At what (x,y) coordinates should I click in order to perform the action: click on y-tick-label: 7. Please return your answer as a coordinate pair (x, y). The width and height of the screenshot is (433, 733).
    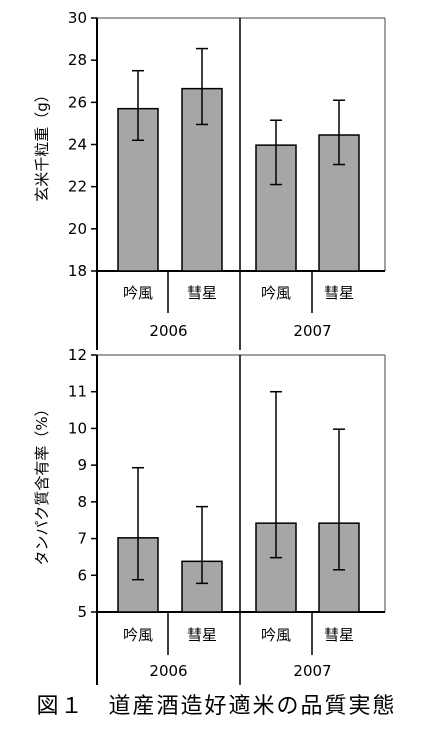
    Looking at the image, I should click on (82, 539).